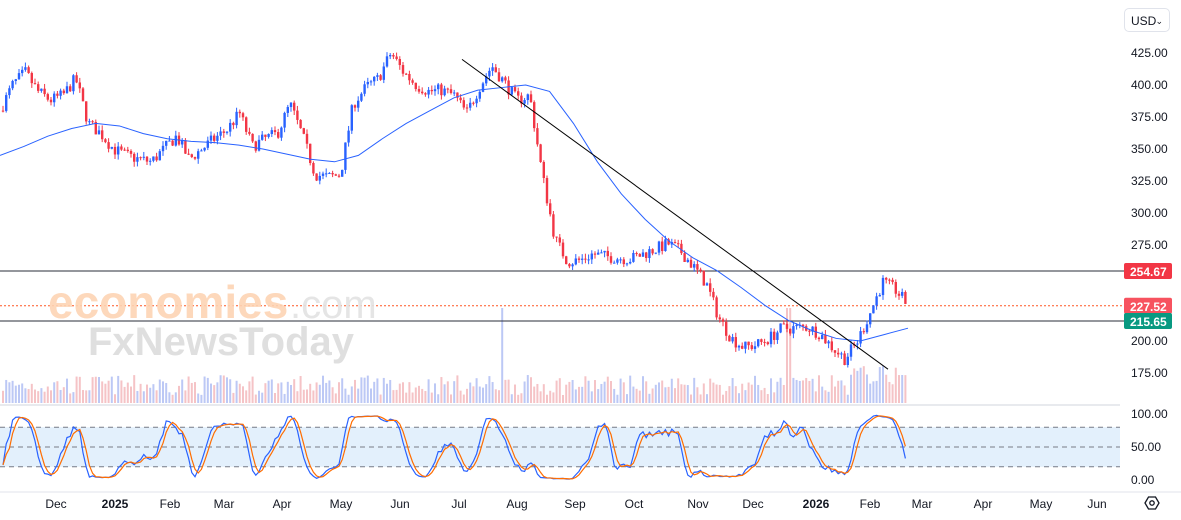 The image size is (1181, 520). What do you see at coordinates (1152, 503) in the screenshot?
I see `settings-icon` at bounding box center [1152, 503].